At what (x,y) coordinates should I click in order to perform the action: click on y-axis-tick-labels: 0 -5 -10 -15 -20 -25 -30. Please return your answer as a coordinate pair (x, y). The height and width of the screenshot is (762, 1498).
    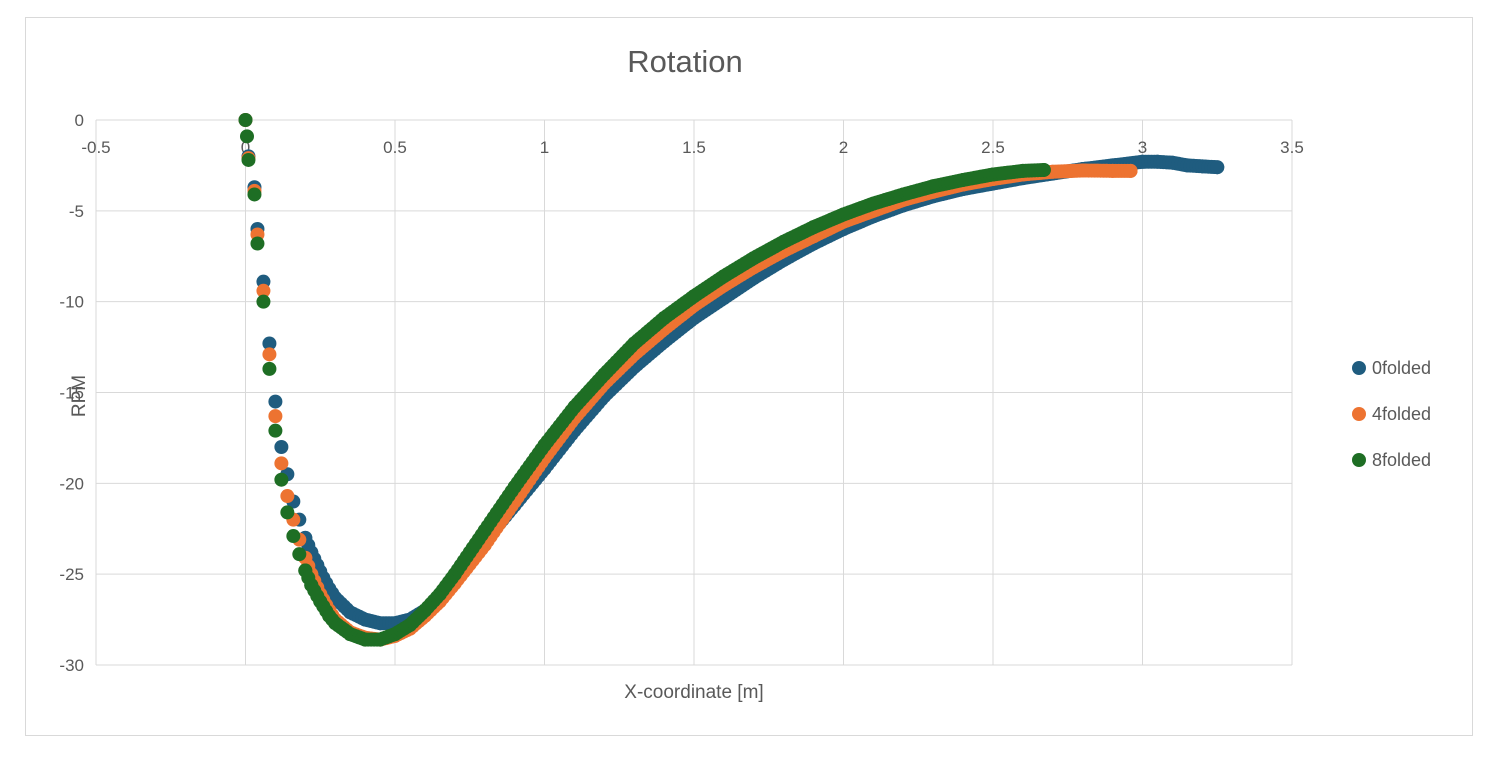
    Looking at the image, I should click on (71, 393).